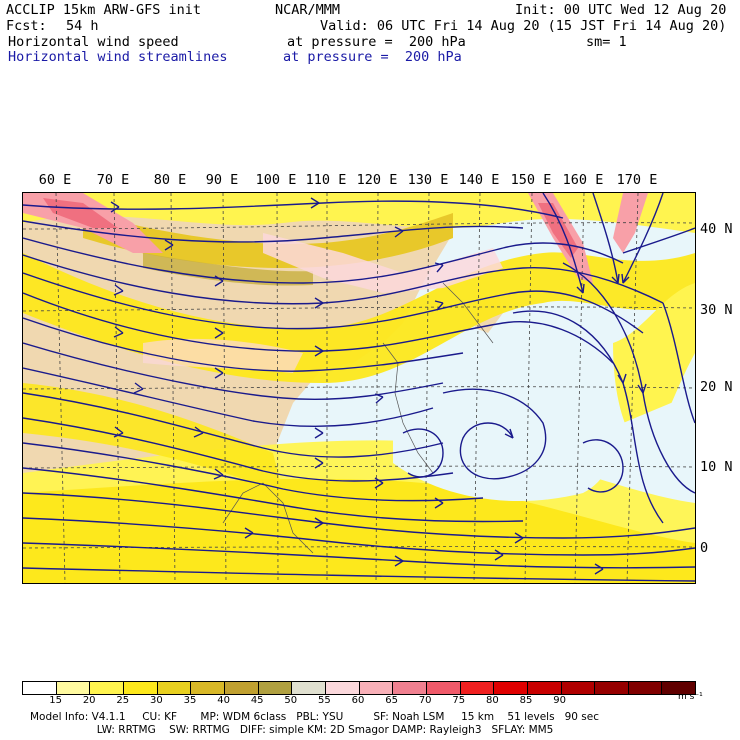 This screenshot has height=740, width=740. What do you see at coordinates (222, 180) in the screenshot?
I see `lon-label: 90 E` at bounding box center [222, 180].